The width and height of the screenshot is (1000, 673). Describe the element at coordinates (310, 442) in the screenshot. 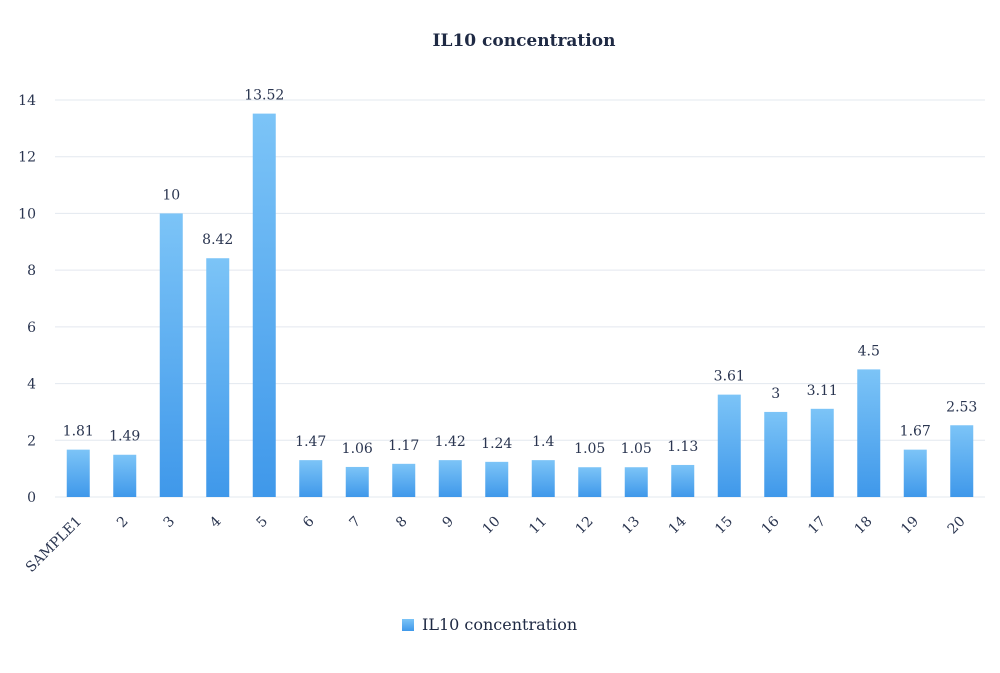

I see `data-label: 1.47` at that location.